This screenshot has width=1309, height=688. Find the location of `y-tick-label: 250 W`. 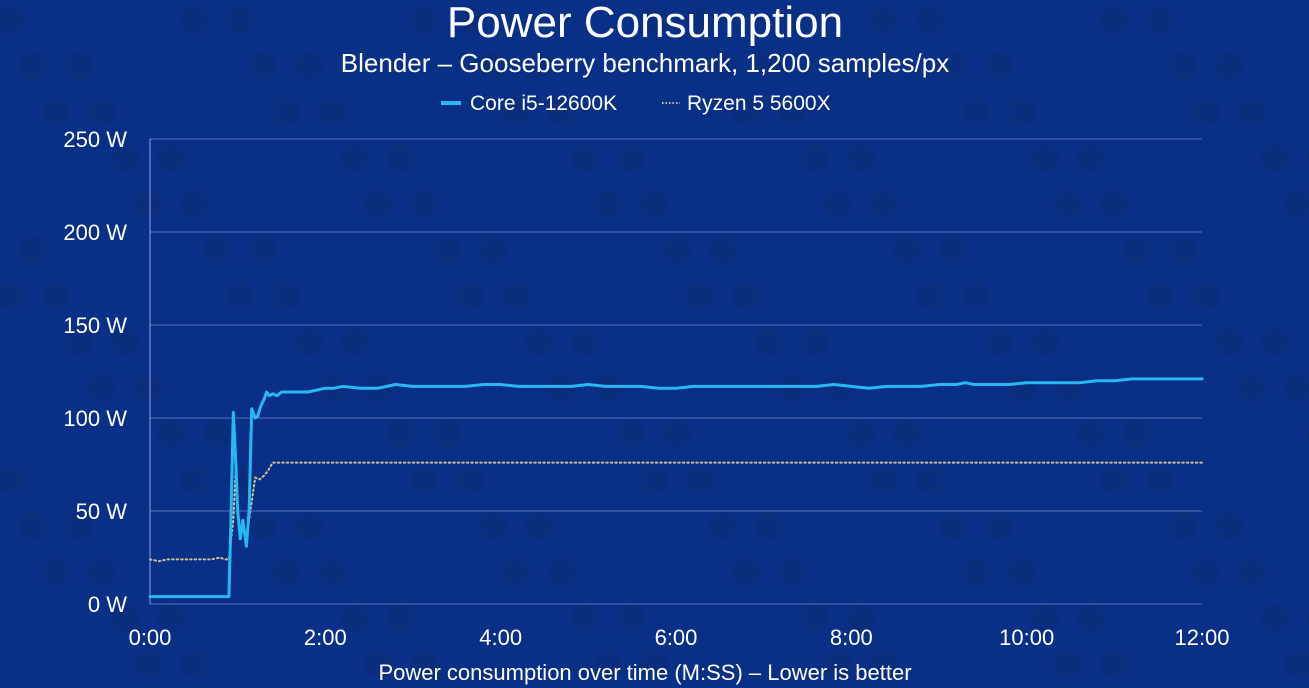

y-tick-label: 250 W is located at coordinates (95, 139).